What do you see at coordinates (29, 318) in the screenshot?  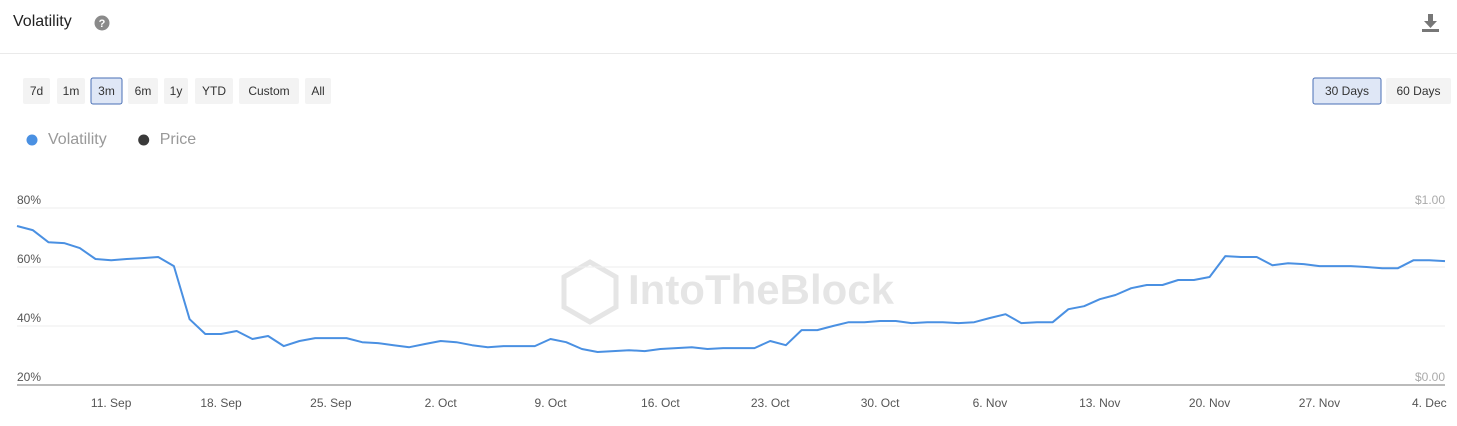 I see `y-tick-label: 40%` at bounding box center [29, 318].